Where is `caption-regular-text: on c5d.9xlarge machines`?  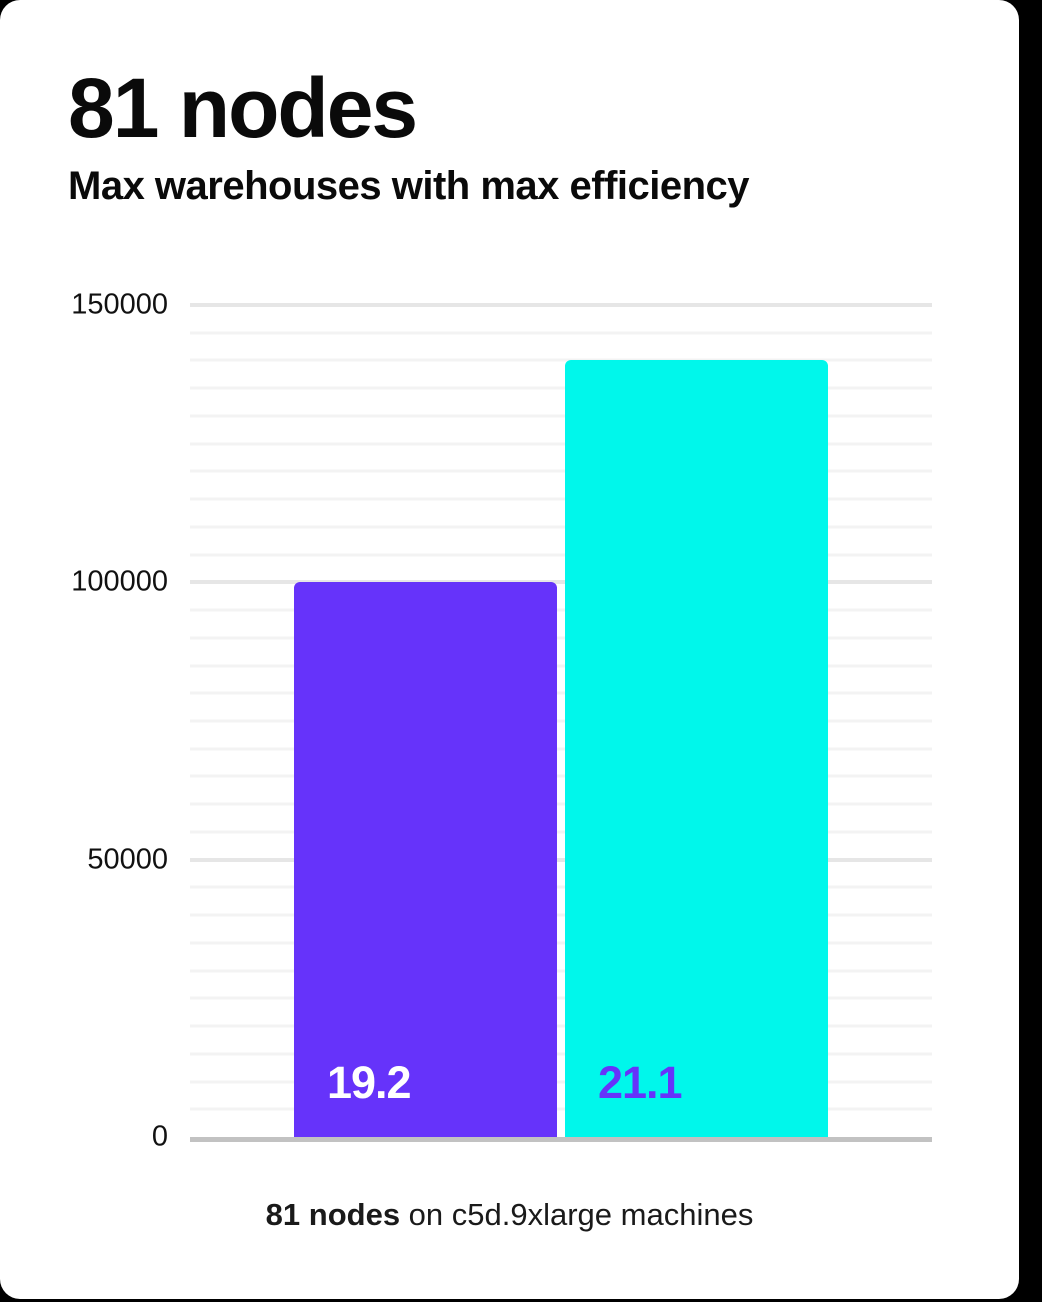
caption-regular-text: on c5d.9xlarge machines is located at coordinates (577, 1214).